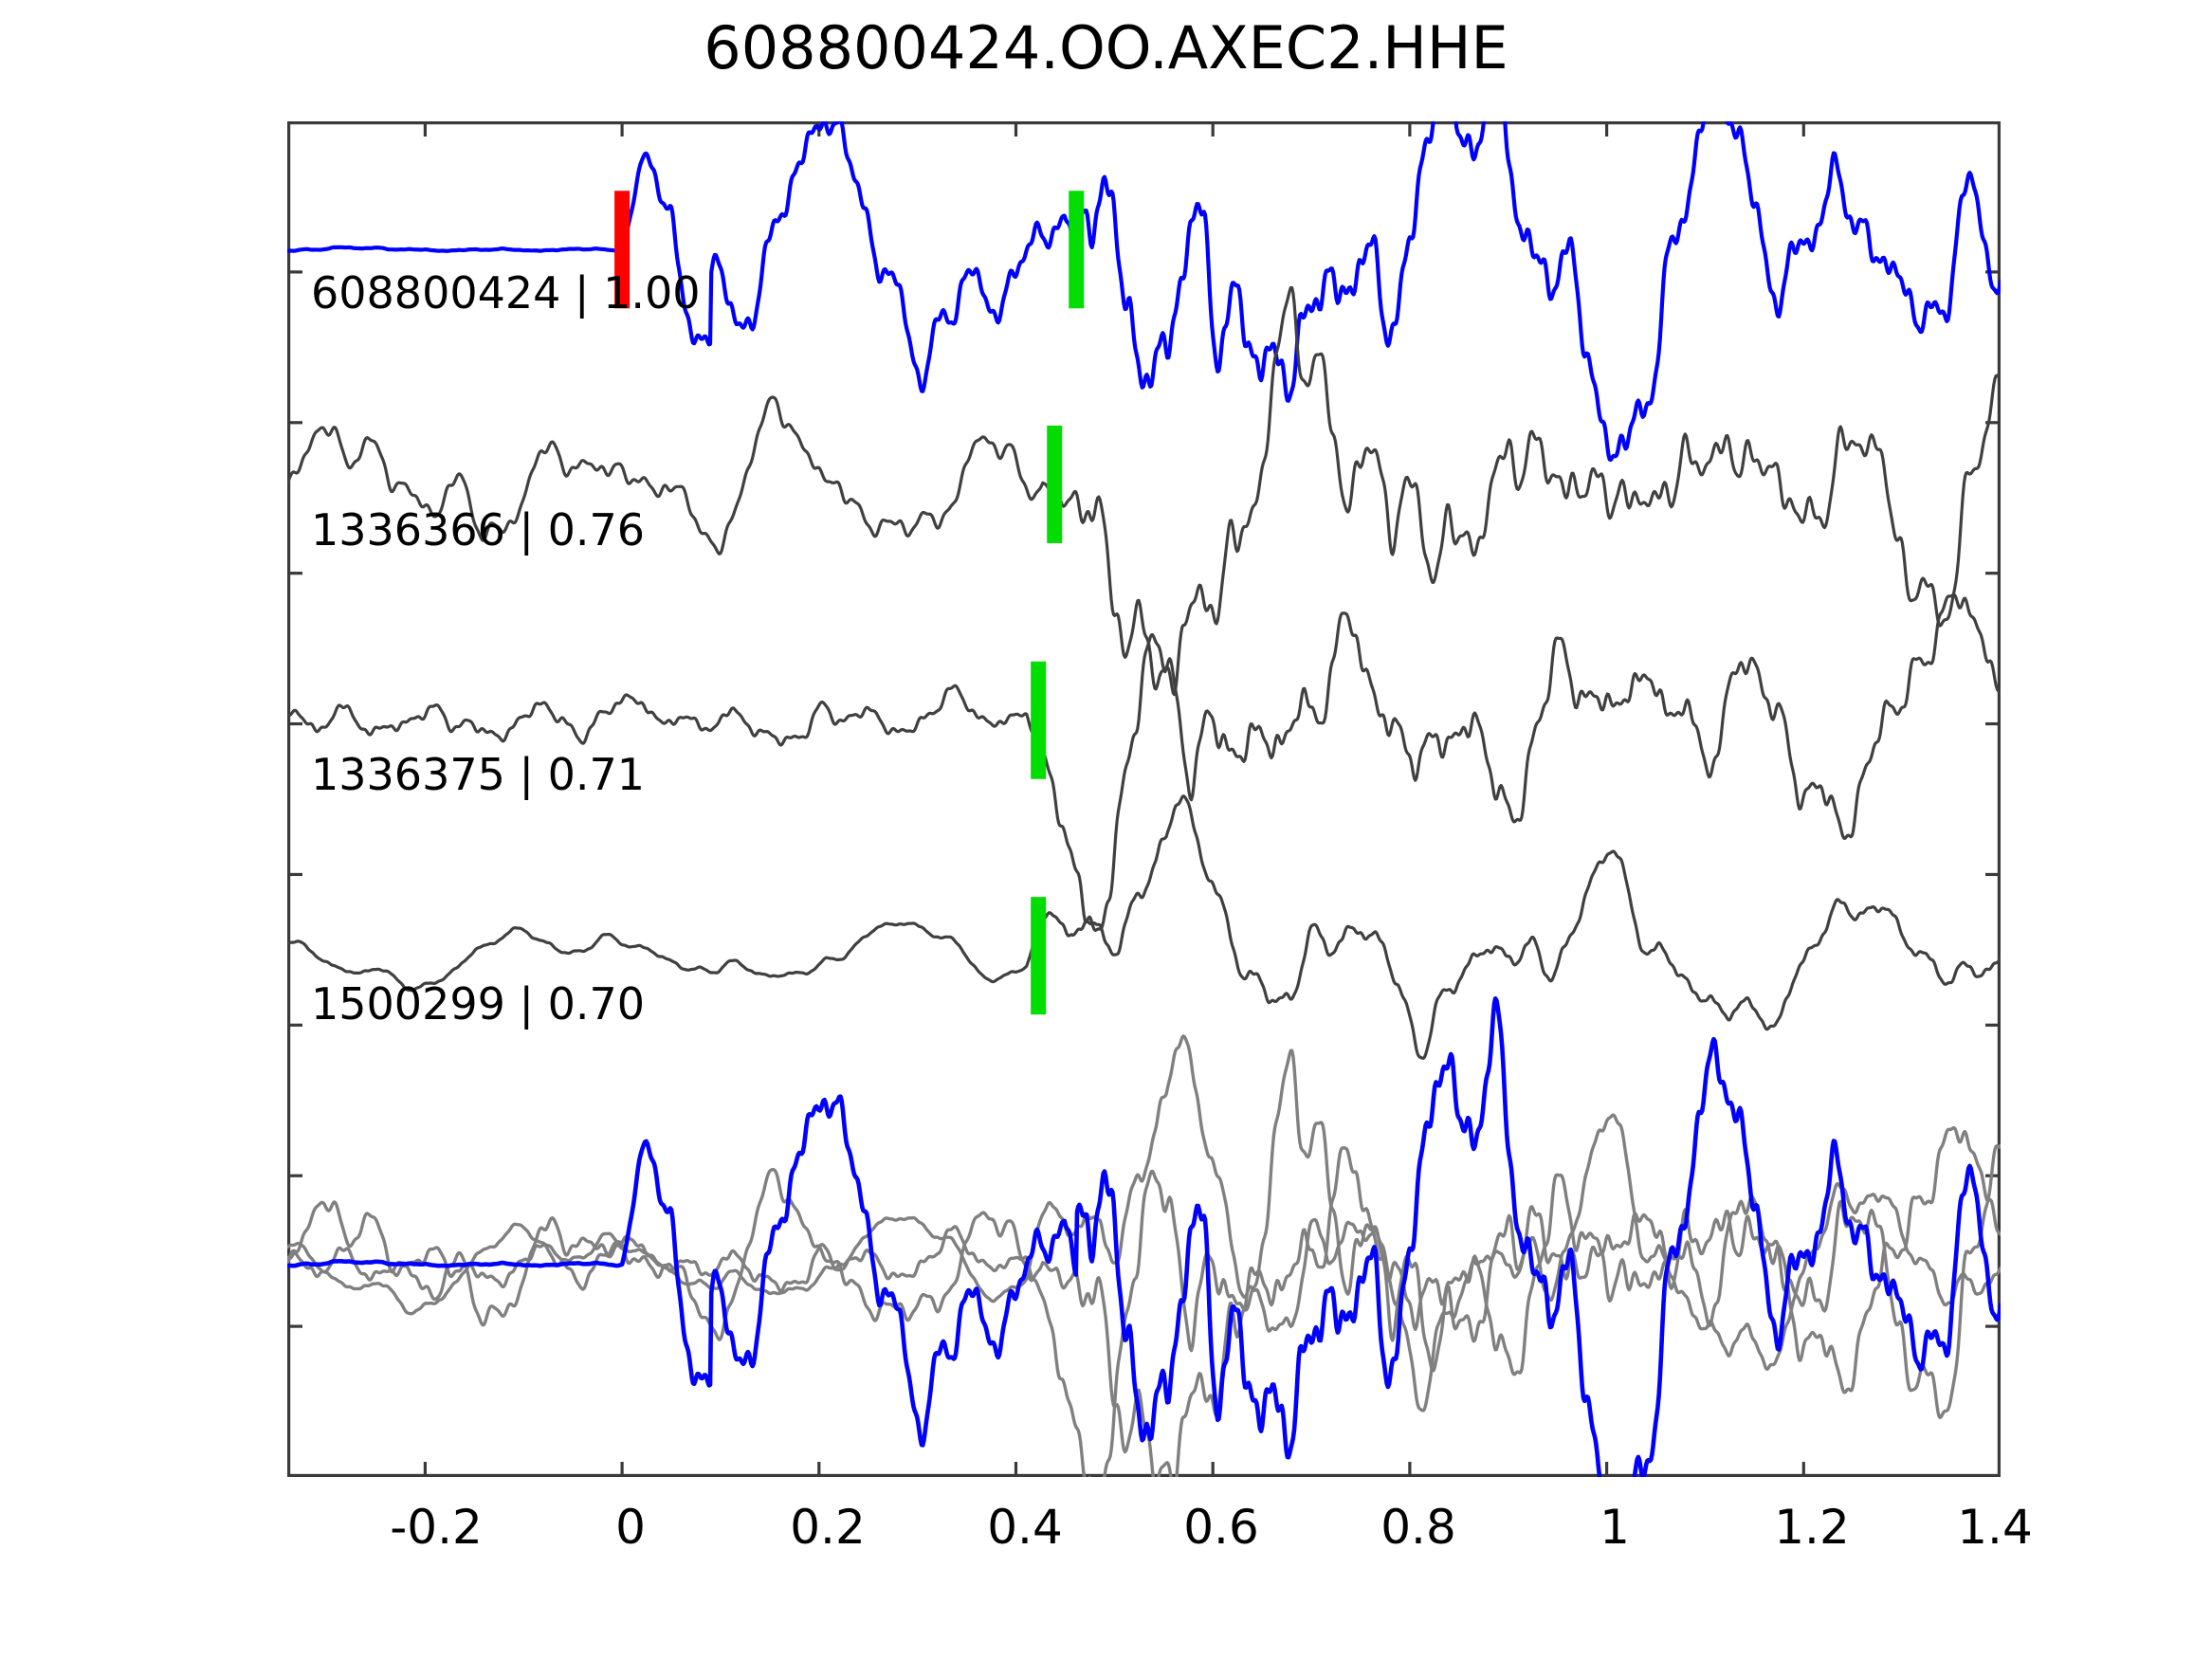 The width and height of the screenshot is (2212, 1659). What do you see at coordinates (506, 293) in the screenshot?
I see `trace-label-0: 608800424 | 1.00` at bounding box center [506, 293].